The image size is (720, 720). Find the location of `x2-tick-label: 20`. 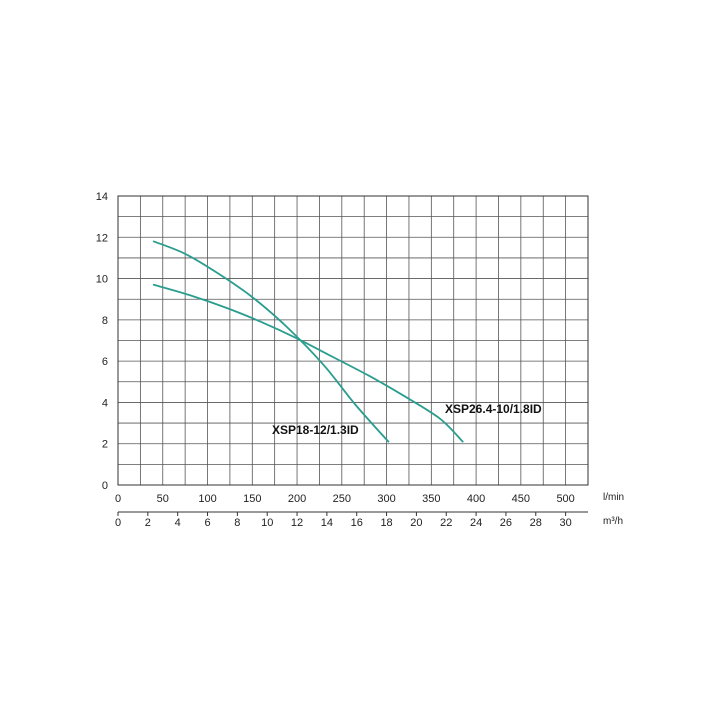

x2-tick-label: 20 is located at coordinates (416, 523).